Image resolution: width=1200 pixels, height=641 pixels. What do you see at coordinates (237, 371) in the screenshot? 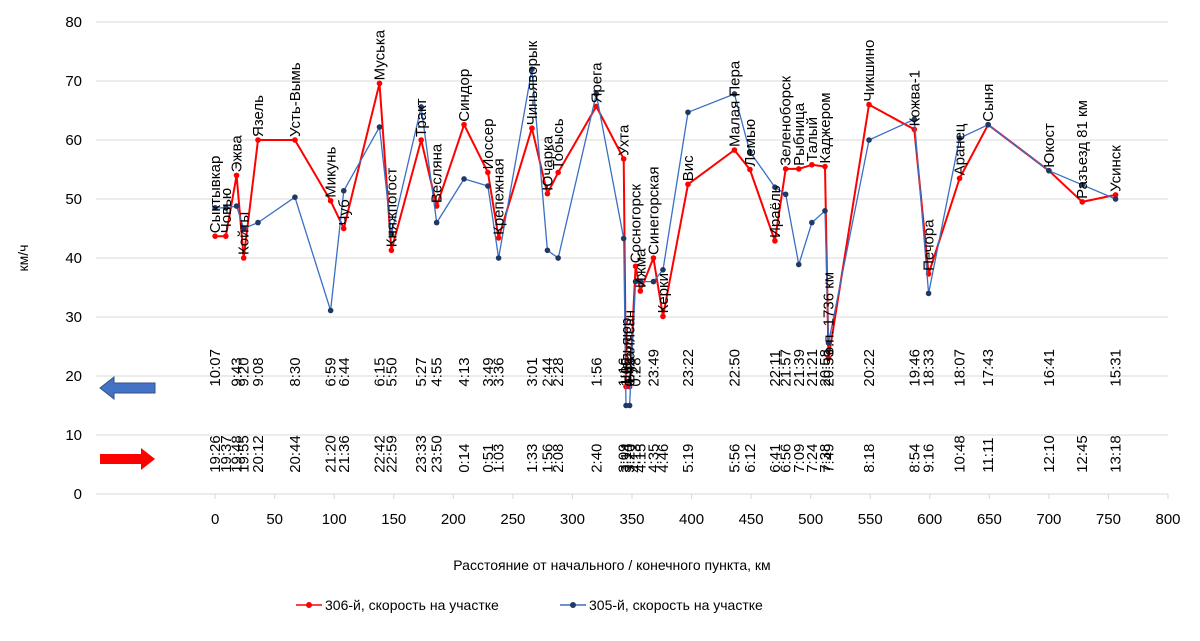
I see `time-label-305: 9:43` at bounding box center [237, 371].